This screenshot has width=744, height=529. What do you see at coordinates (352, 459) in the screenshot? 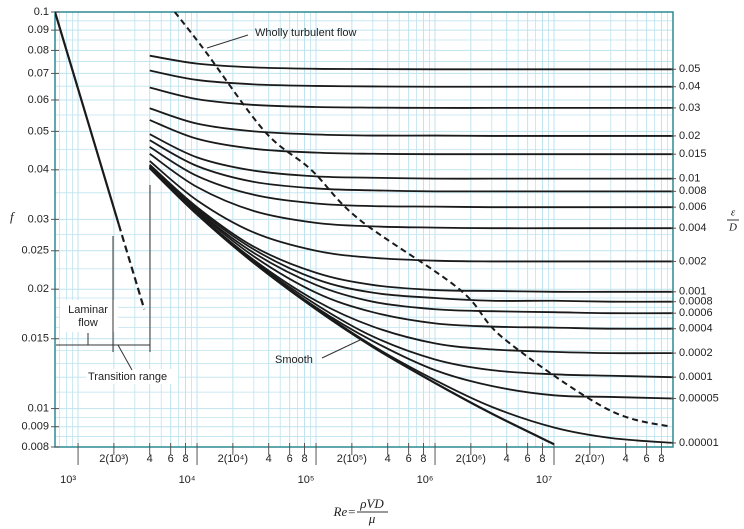
I see `x-tick-label: 2(10⁵)` at bounding box center [352, 459].